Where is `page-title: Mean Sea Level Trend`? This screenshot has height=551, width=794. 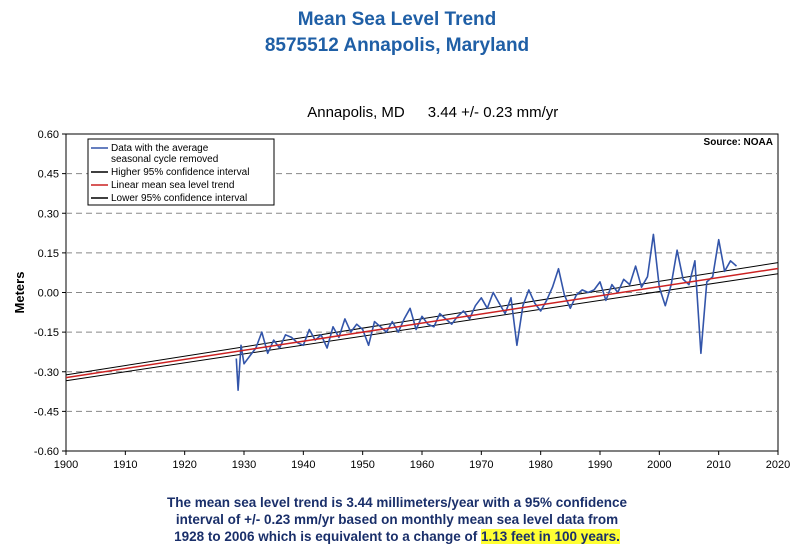
page-title: Mean Sea Level Trend is located at coordinates (397, 19).